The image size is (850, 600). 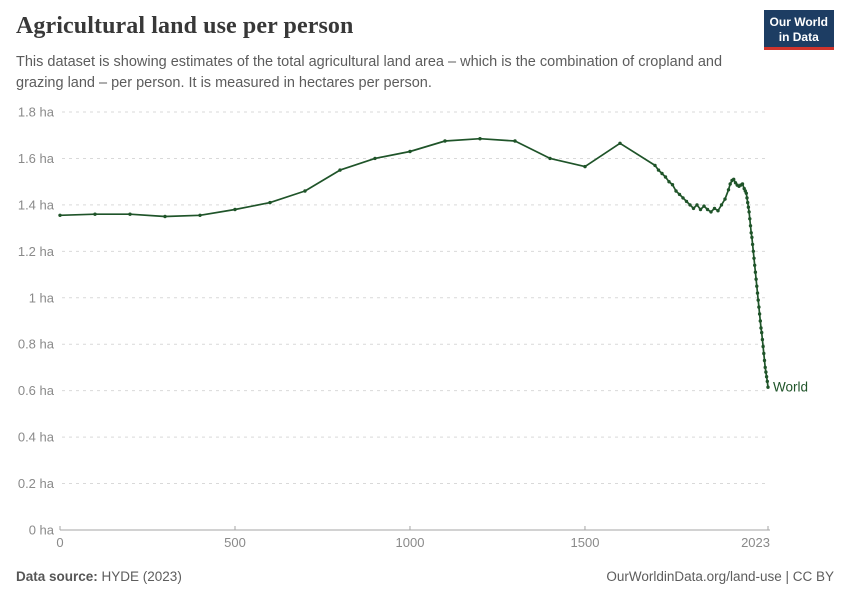 What do you see at coordinates (36, 158) in the screenshot?
I see `y-axis-tick-label: 1.6 ha` at bounding box center [36, 158].